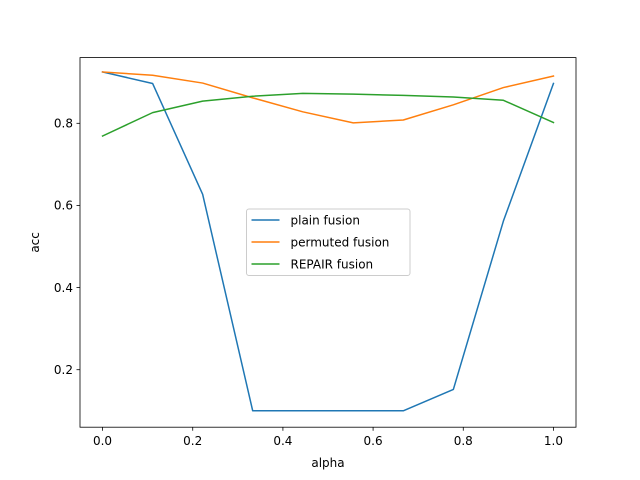 The width and height of the screenshot is (640, 480). I want to click on x-tick-label: 0.6, so click(373, 441).